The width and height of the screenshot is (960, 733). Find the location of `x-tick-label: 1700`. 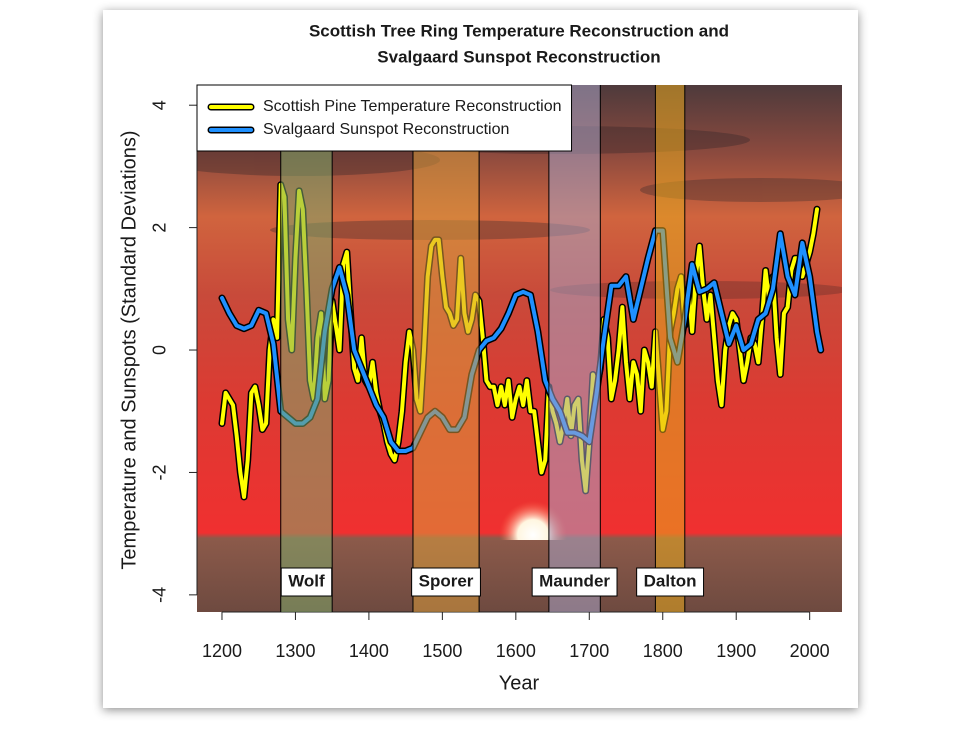

x-tick-label: 1700 is located at coordinates (589, 651).